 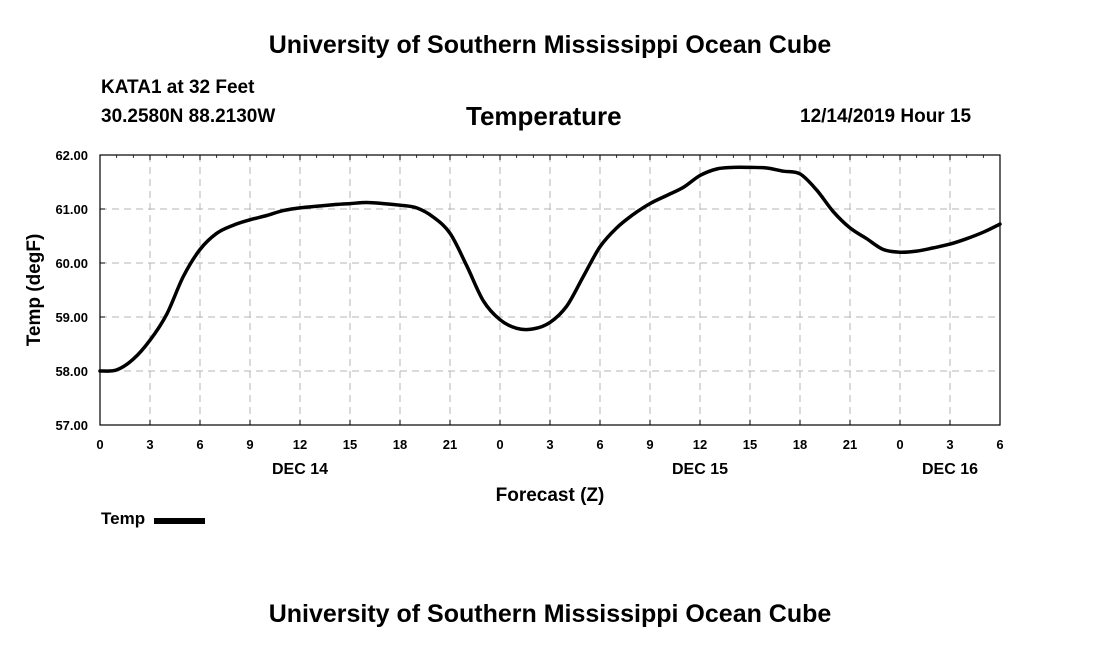 What do you see at coordinates (71, 209) in the screenshot?
I see `y-tick-label: 61.00` at bounding box center [71, 209].